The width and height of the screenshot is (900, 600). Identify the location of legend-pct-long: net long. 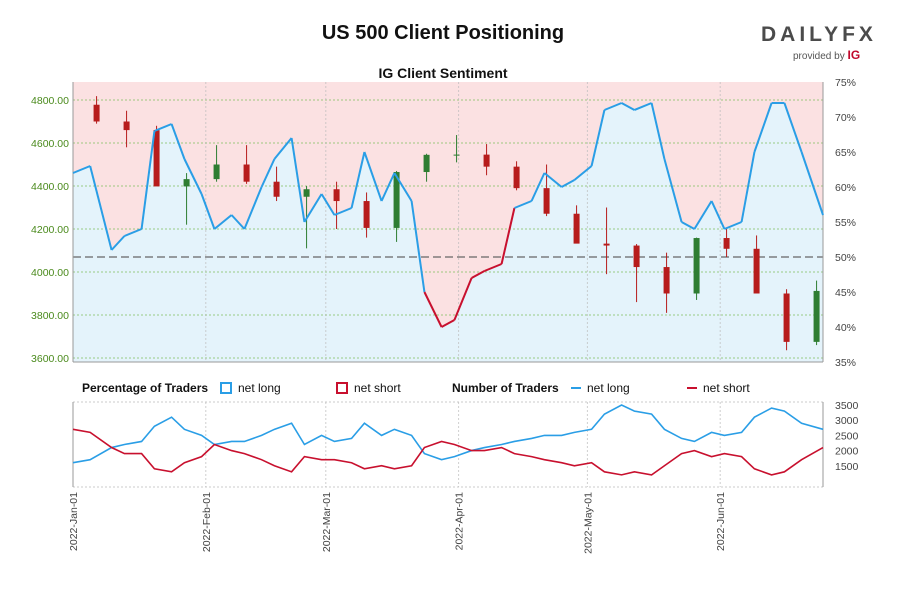
(250, 388).